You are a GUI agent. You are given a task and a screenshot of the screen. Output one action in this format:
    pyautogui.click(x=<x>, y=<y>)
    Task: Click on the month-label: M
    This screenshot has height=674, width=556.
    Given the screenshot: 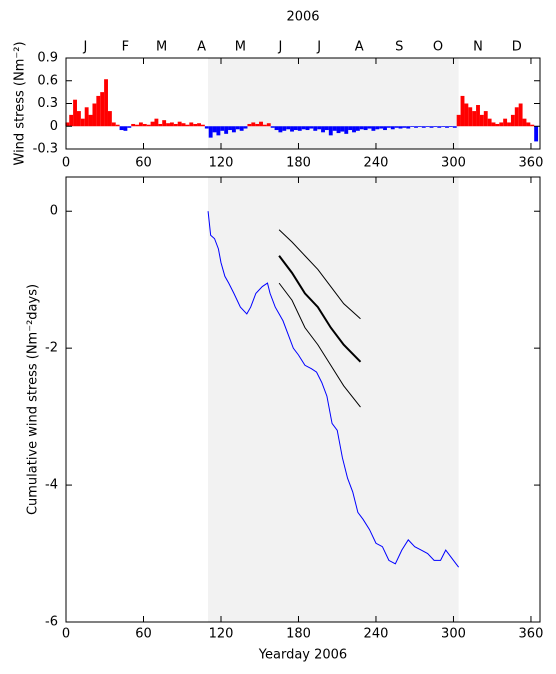 What is the action you would take?
    pyautogui.click(x=161, y=47)
    